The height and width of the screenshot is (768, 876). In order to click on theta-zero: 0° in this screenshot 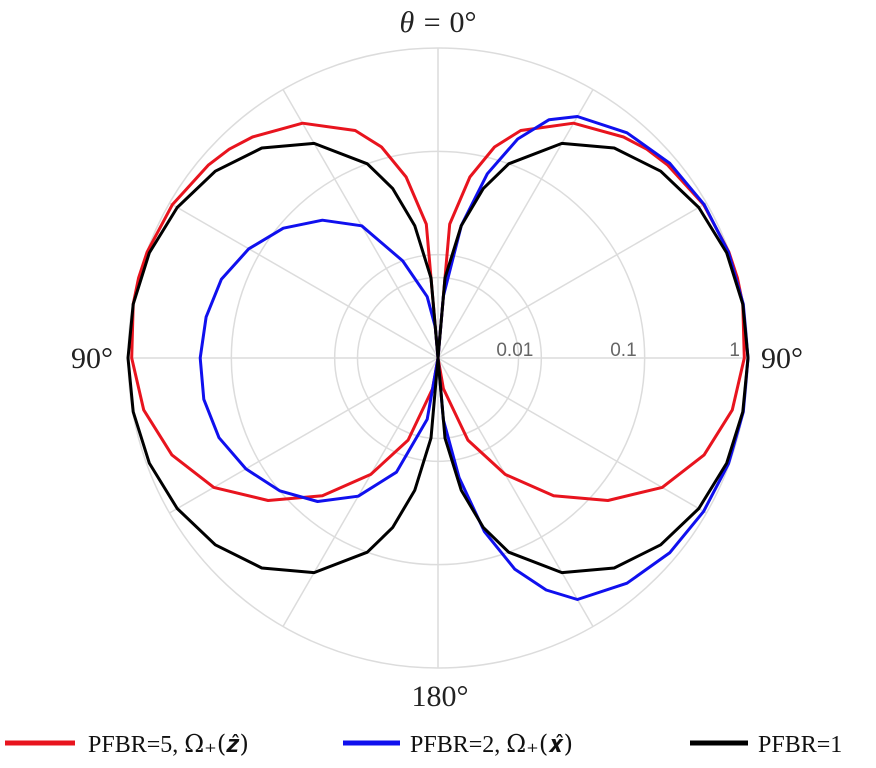, I will do `click(462, 22)`.